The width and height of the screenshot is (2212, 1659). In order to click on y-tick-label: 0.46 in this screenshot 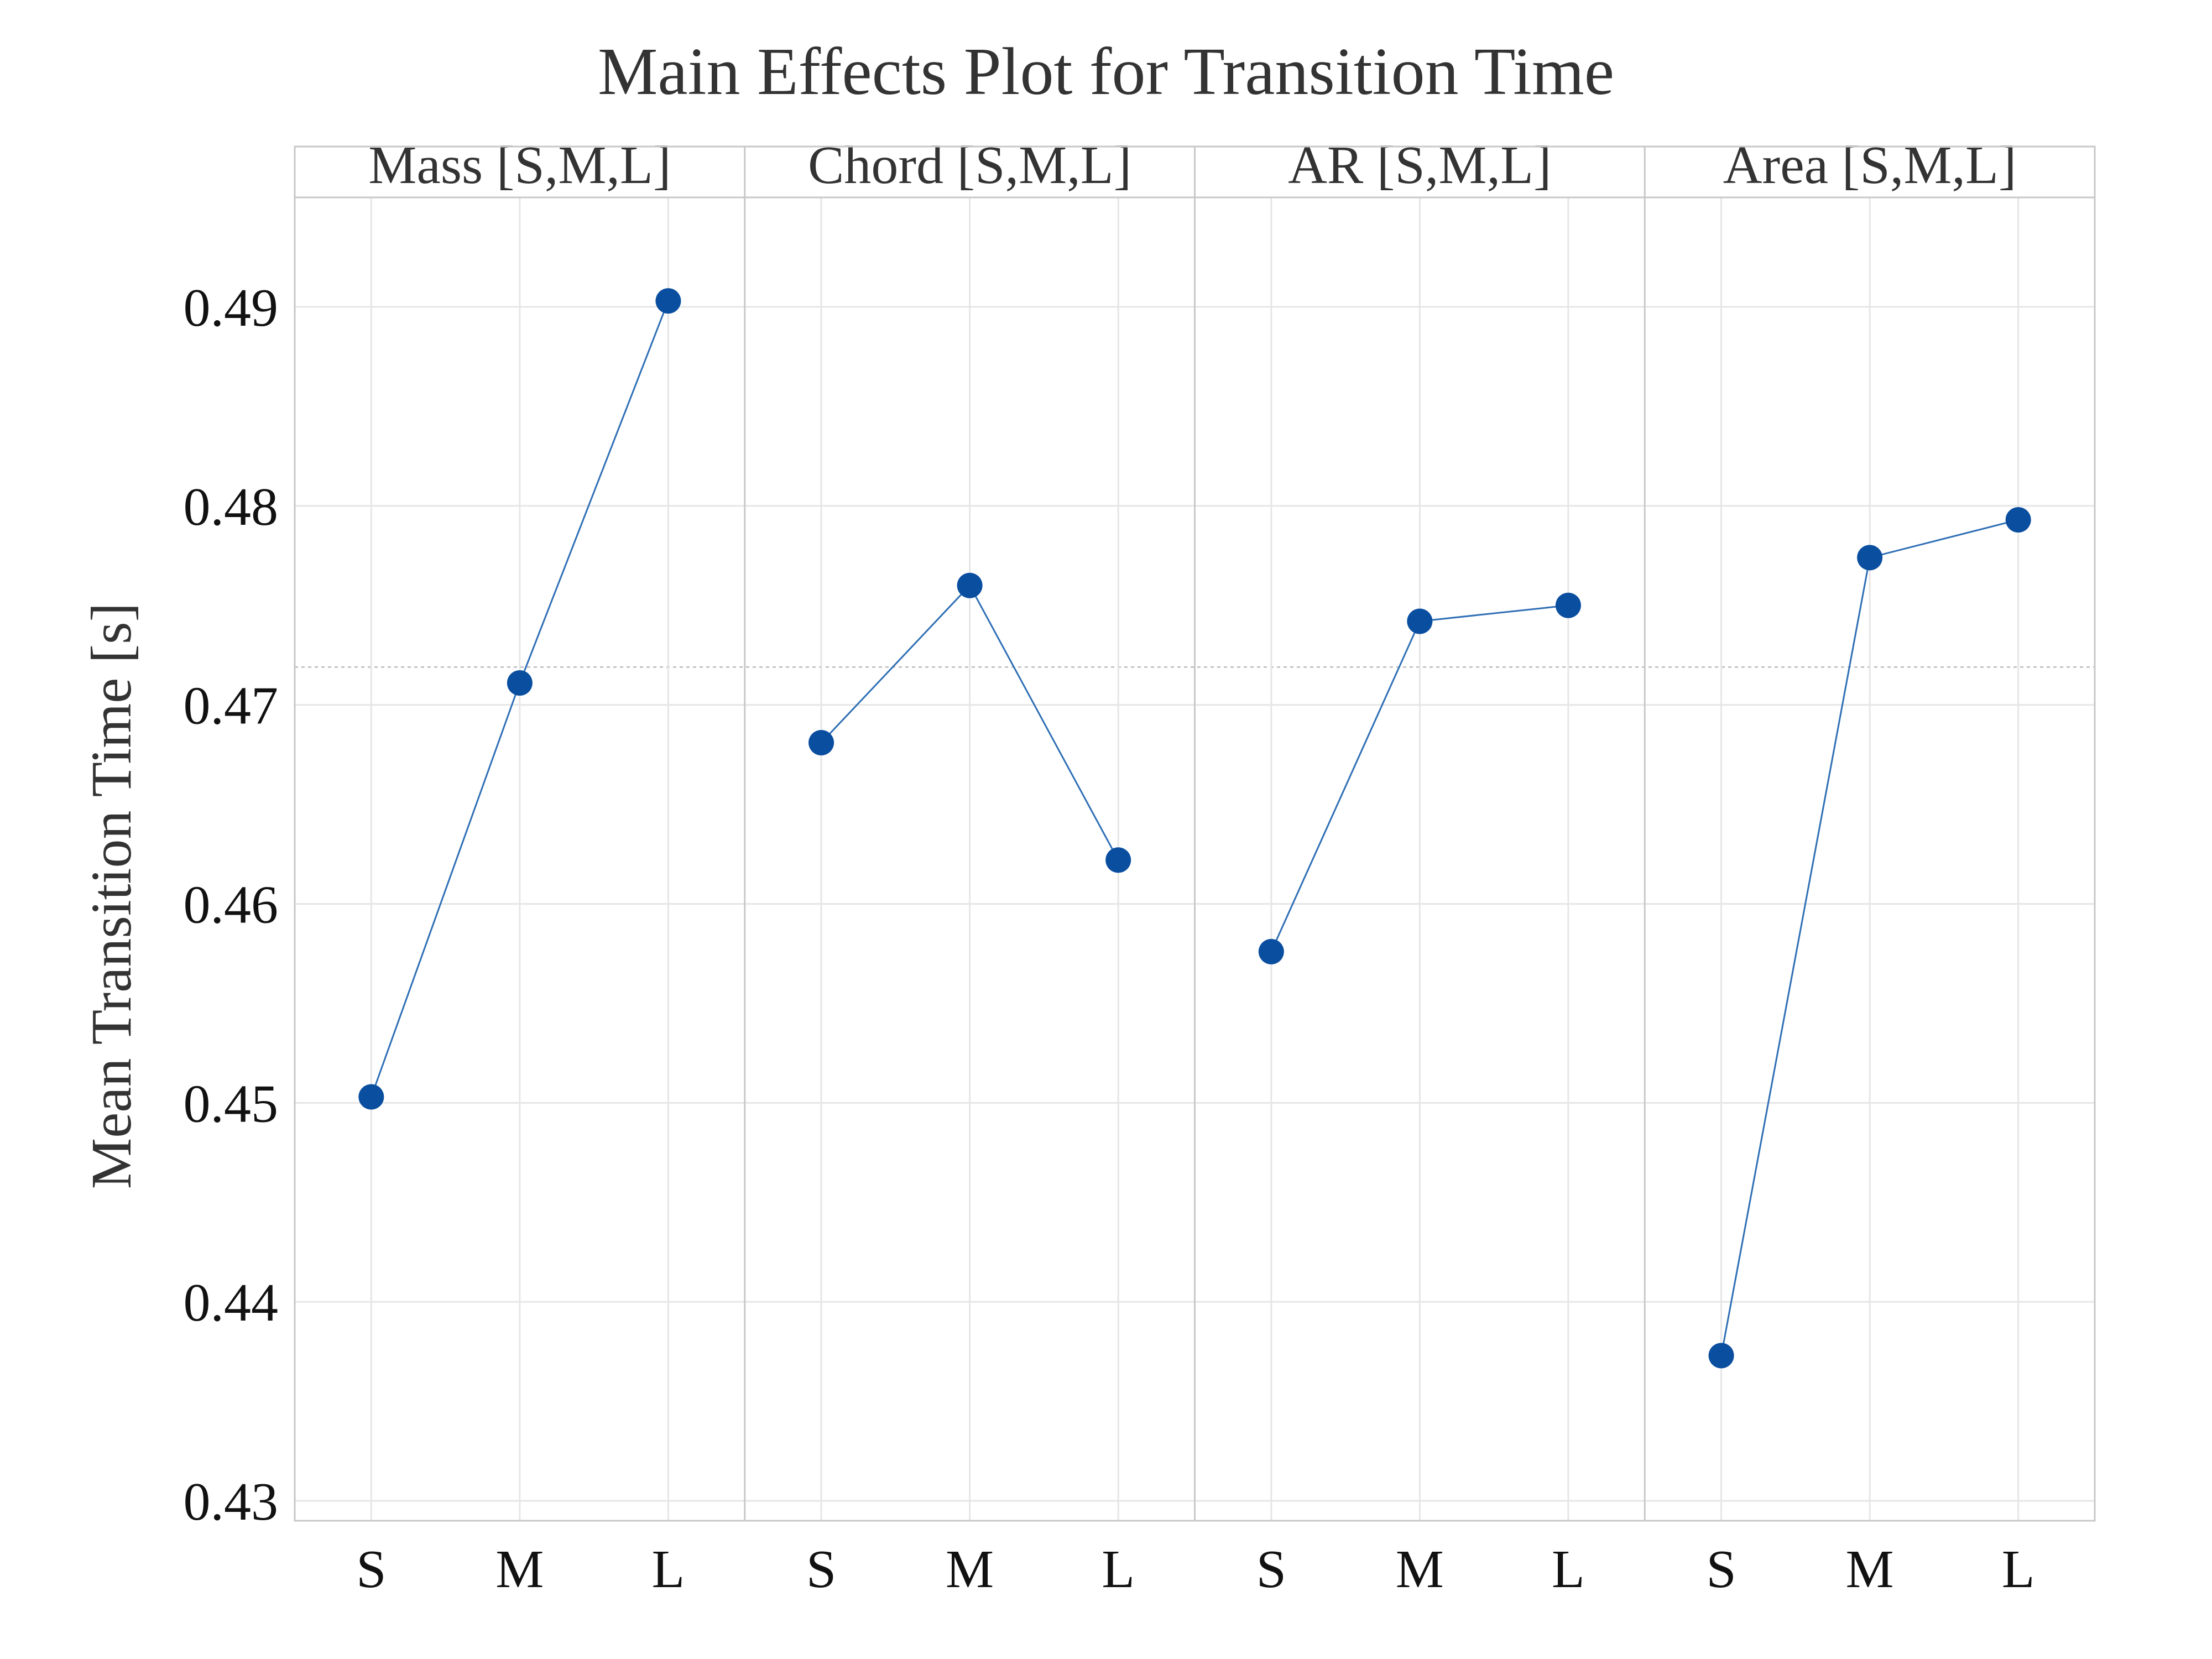, I will do `click(232, 905)`.